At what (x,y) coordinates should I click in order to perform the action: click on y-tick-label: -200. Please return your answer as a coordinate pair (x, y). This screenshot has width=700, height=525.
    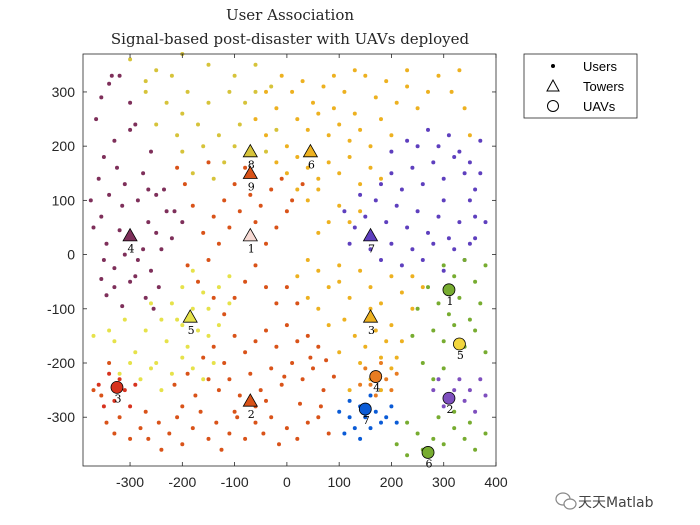
    Looking at the image, I should click on (61, 363).